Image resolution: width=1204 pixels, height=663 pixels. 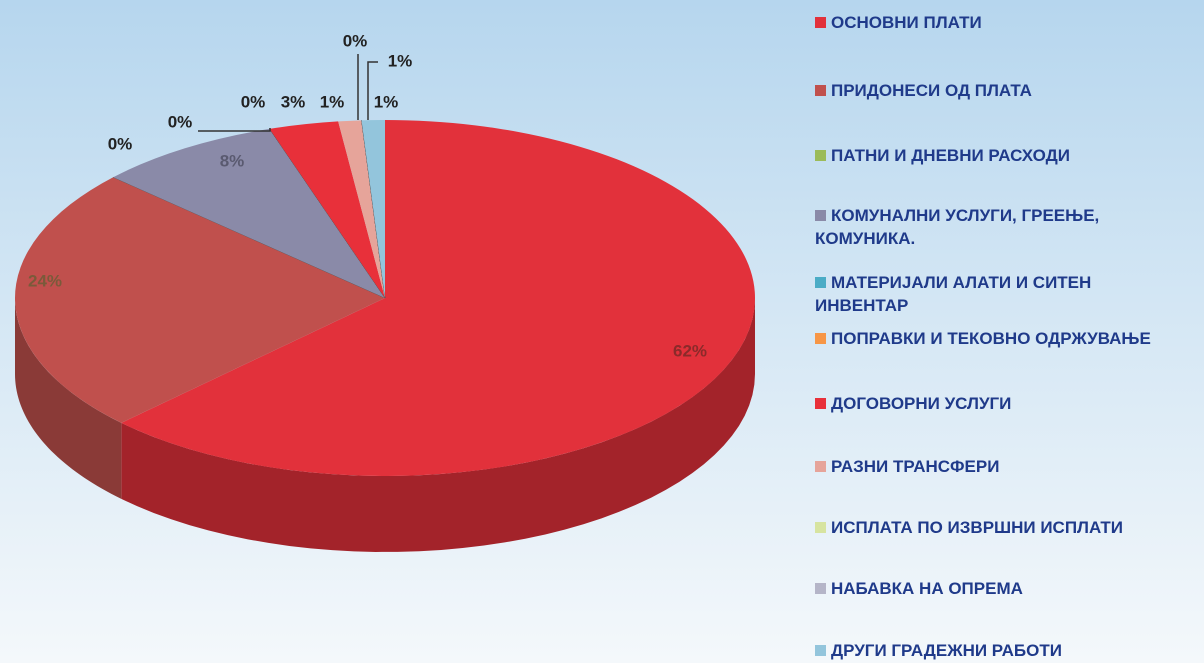 I want to click on legend-label: ИСПЛАТА ПО ИЗВРШНИ ИСПЛАТИ, so click(x=977, y=527).